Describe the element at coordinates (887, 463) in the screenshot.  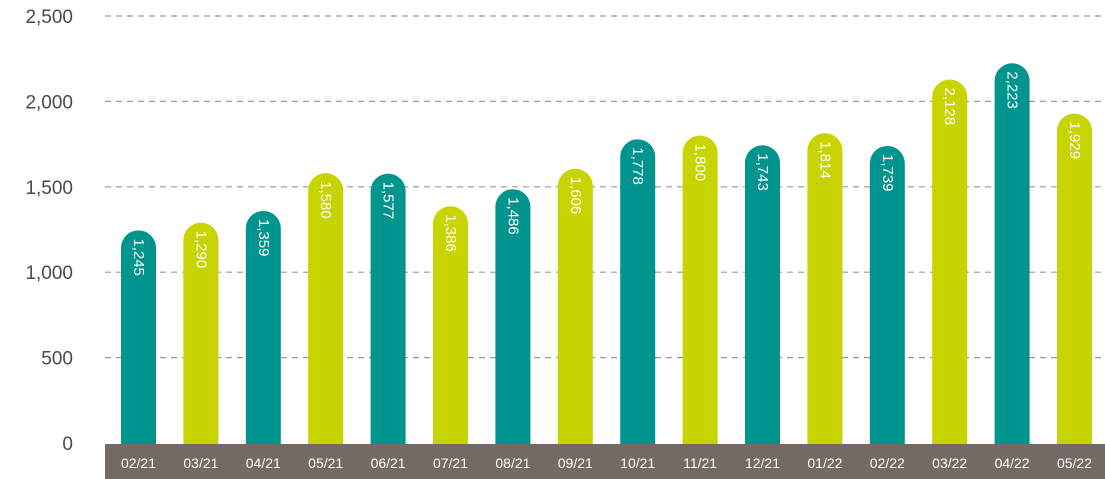
I see `x-tick-label: 02/22` at that location.